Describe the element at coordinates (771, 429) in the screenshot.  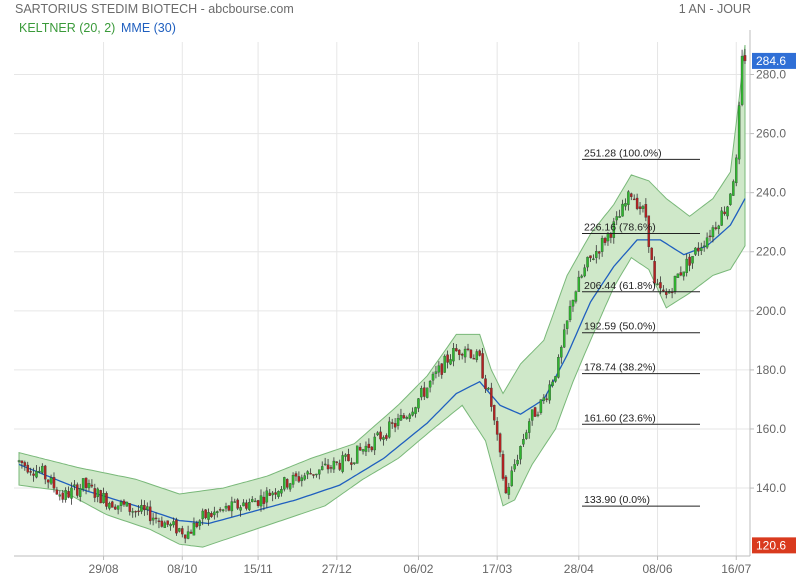
I see `y-tick-label: 160.0` at that location.